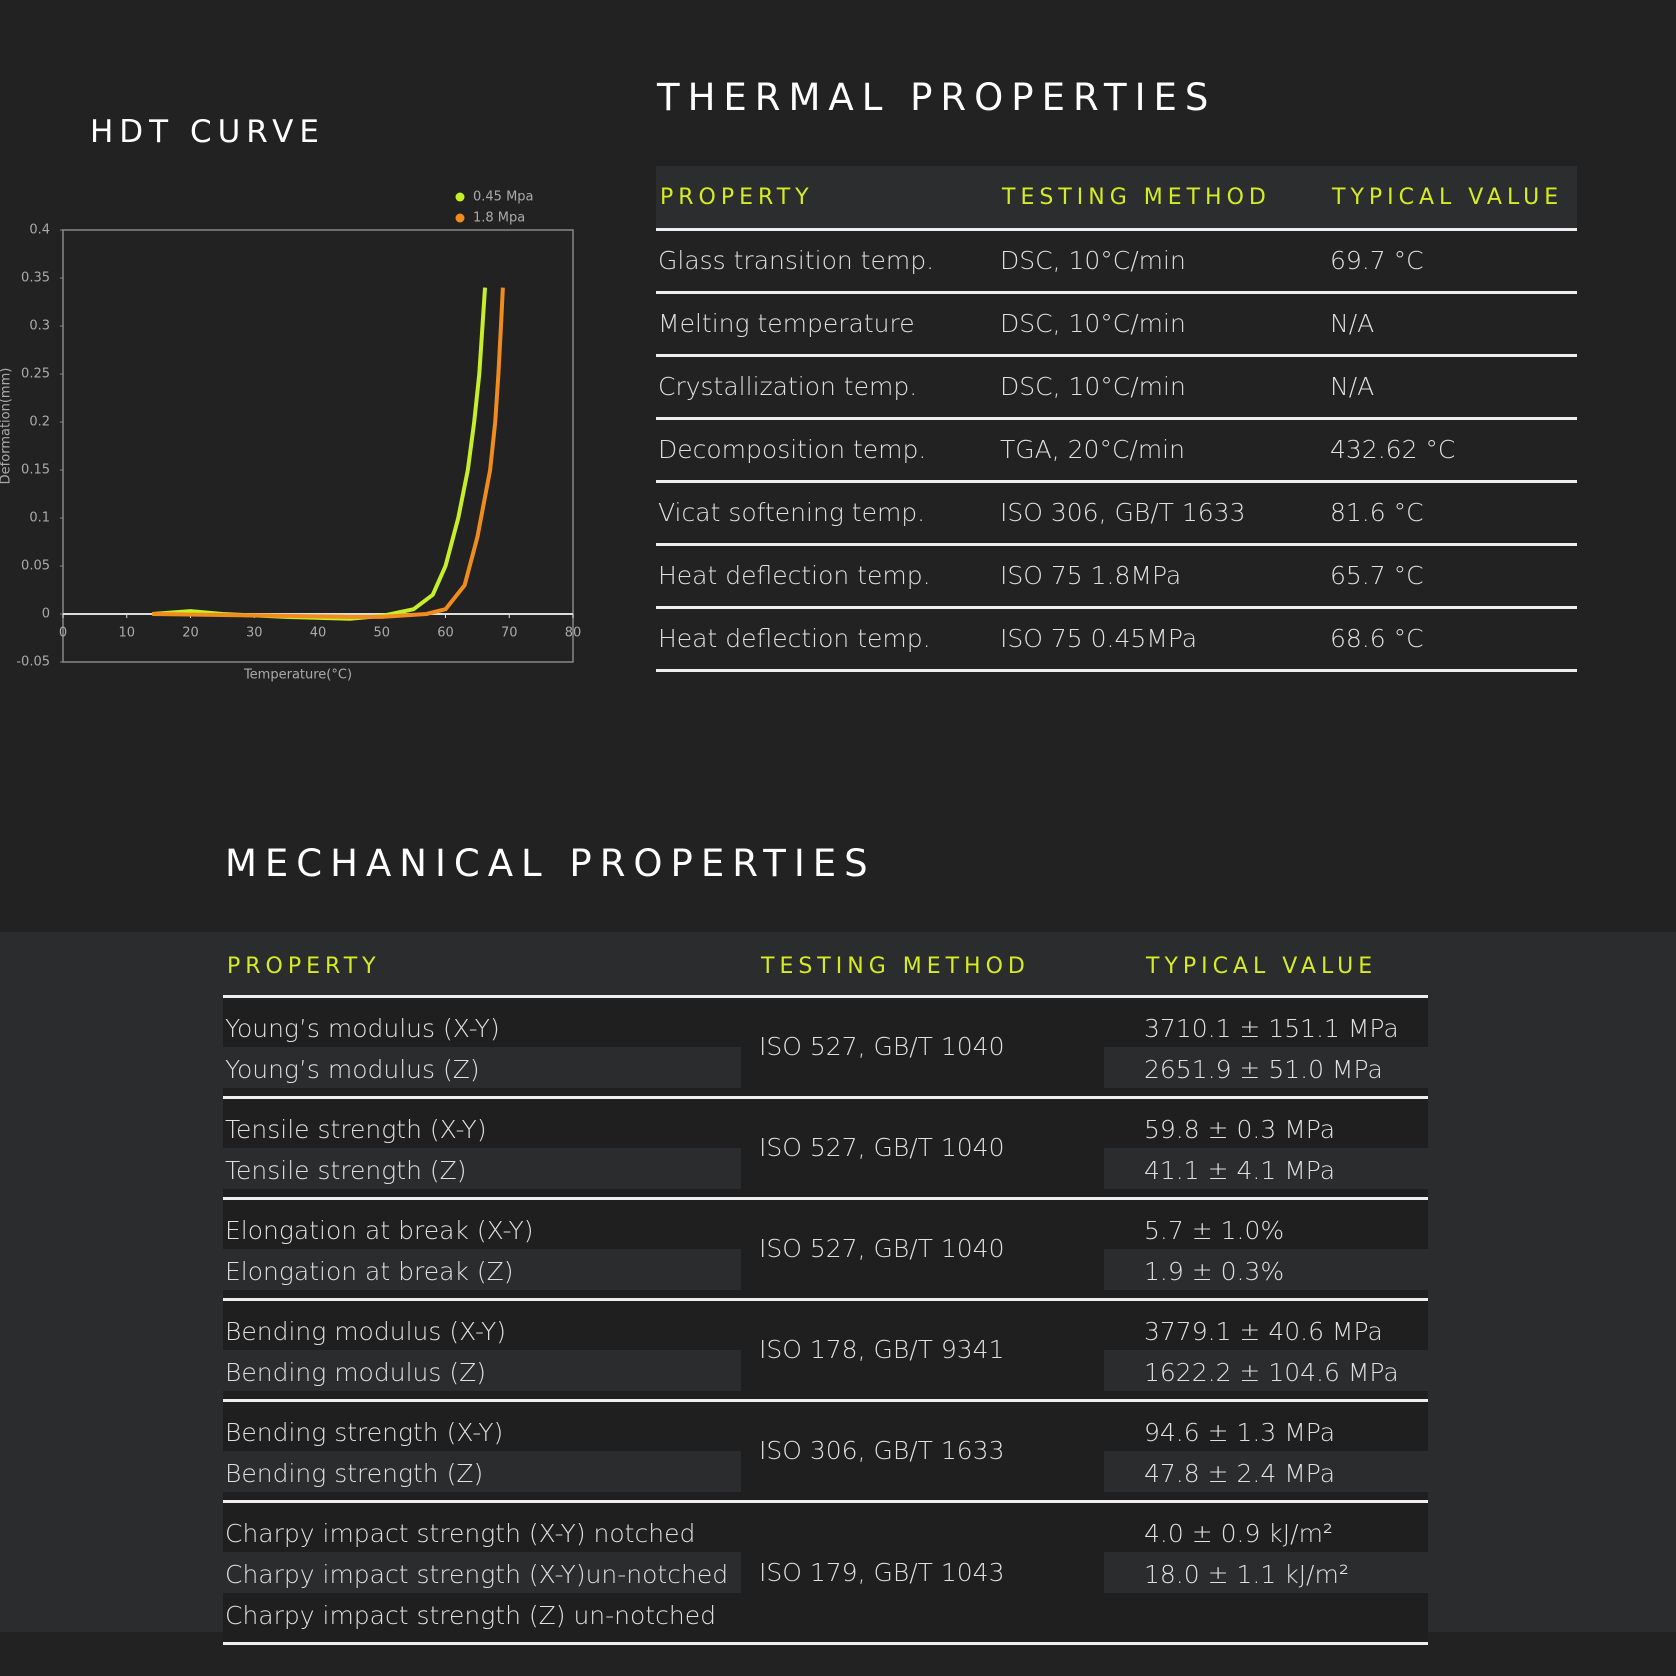  Describe the element at coordinates (1091, 575) in the screenshot. I see `thermal-cell: ISO 75 1.8MPa` at that location.